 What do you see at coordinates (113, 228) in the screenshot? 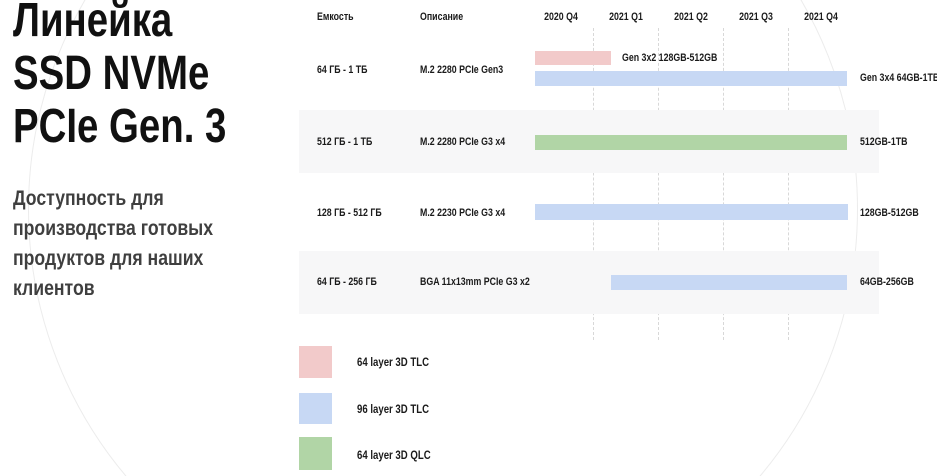
I see `slide-subtitle-line: производства готовых` at bounding box center [113, 228].